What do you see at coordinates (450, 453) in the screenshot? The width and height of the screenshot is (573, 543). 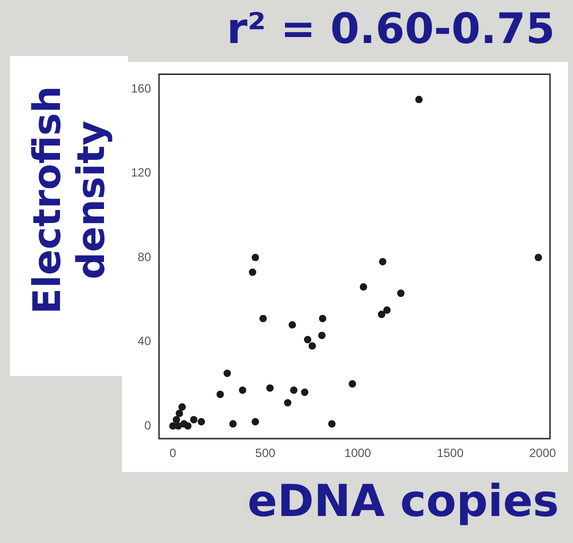 I see `x-tick-label: 1500` at bounding box center [450, 453].